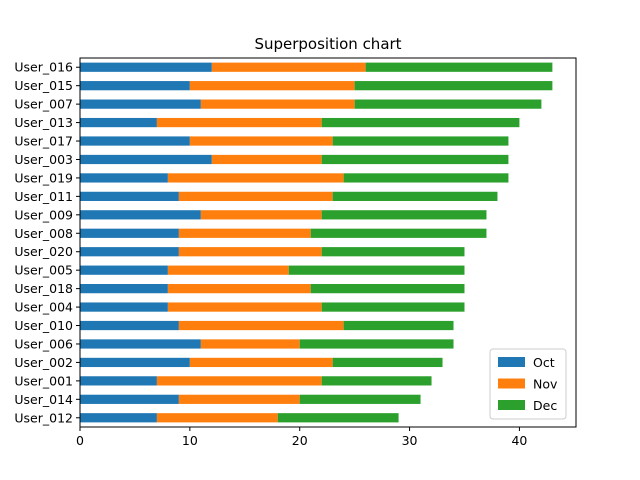 The image size is (640, 480). I want to click on legend: Oct Nov Dec, so click(528, 384).